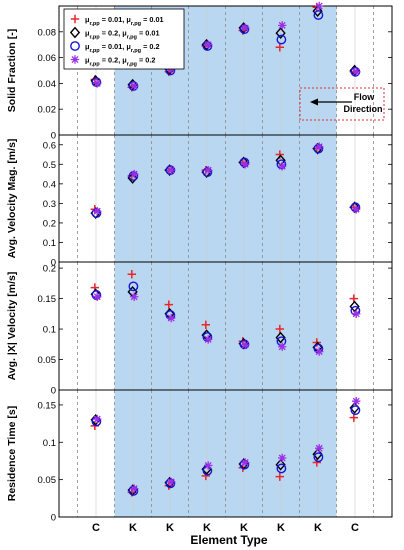 The width and height of the screenshot is (404, 550). I want to click on y-tick-label: 0.4, so click(49, 184).